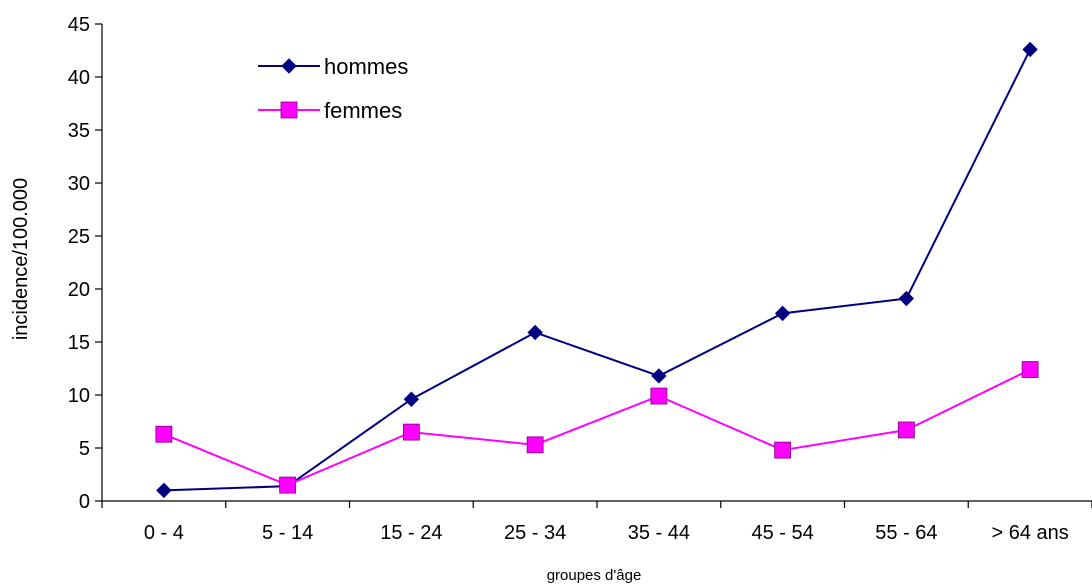  What do you see at coordinates (333, 88) in the screenshot?
I see `legend: hommes femmes` at bounding box center [333, 88].